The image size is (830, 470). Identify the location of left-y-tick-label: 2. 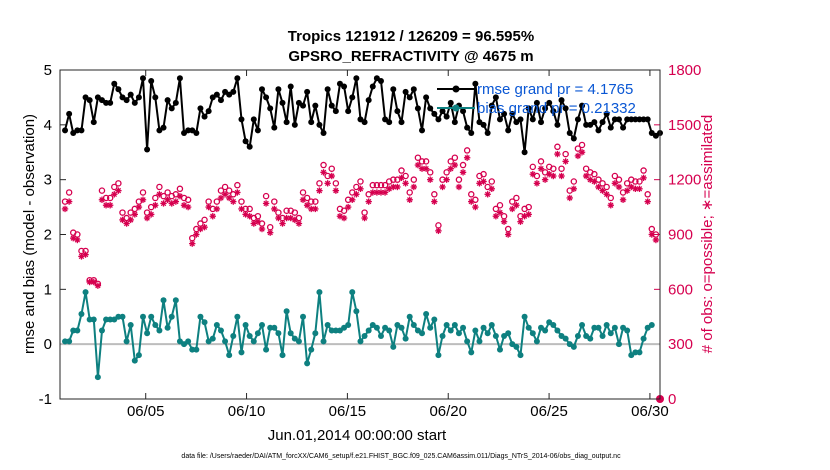
(48, 235).